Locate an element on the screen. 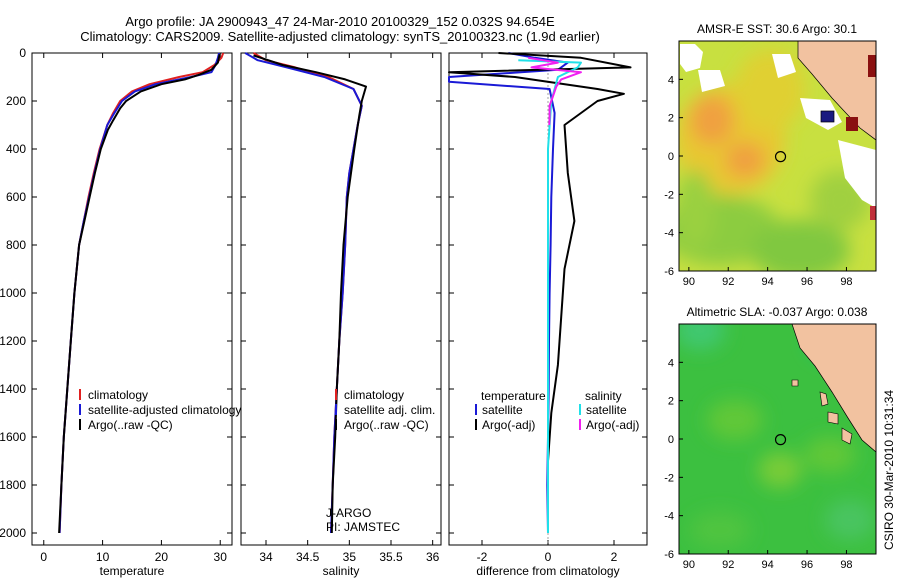 The height and width of the screenshot is (580, 900). legend-entry: satellite-adjusted climatology is located at coordinates (164, 410).